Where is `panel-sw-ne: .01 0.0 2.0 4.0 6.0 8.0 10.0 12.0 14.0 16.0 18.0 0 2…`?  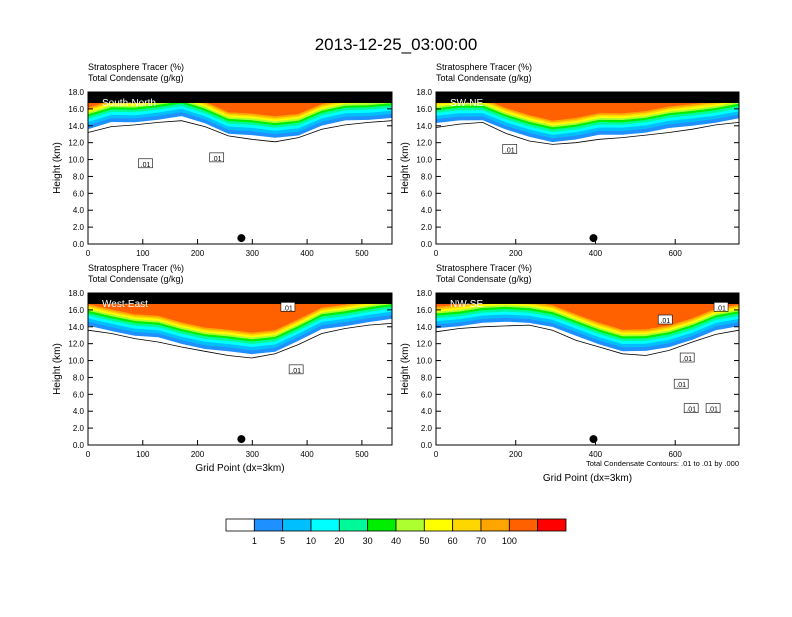 panel-sw-ne: .01 0.0 2.0 4.0 6.0 8.0 10.0 12.0 14.0 16.0 18.0 0 2… is located at coordinates (570, 160).